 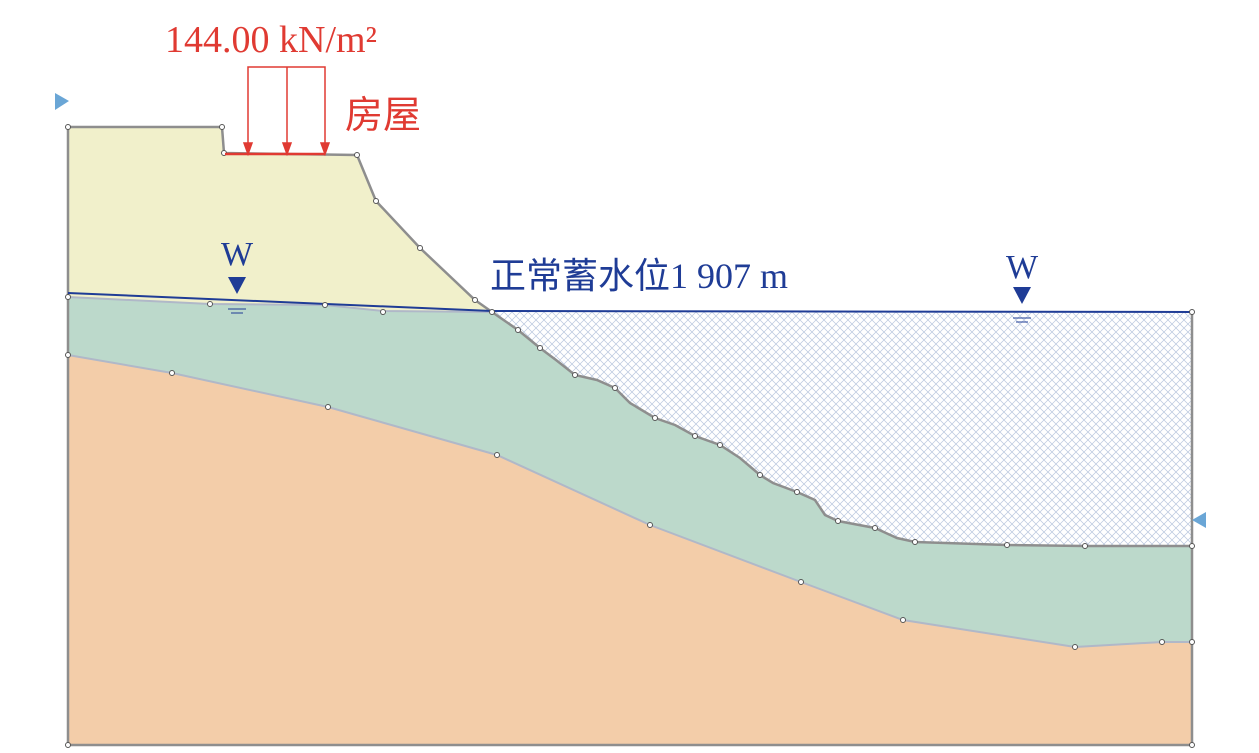 What do you see at coordinates (639, 276) in the screenshot?
I see `water-level-label: 正常蓄水位1 907 m` at bounding box center [639, 276].